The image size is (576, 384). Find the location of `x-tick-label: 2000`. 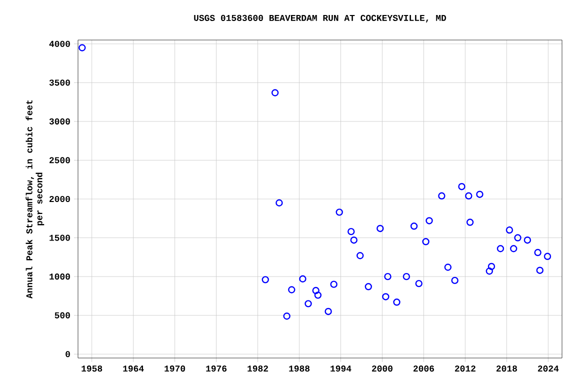

x-tick-label: 2000 is located at coordinates (382, 369).